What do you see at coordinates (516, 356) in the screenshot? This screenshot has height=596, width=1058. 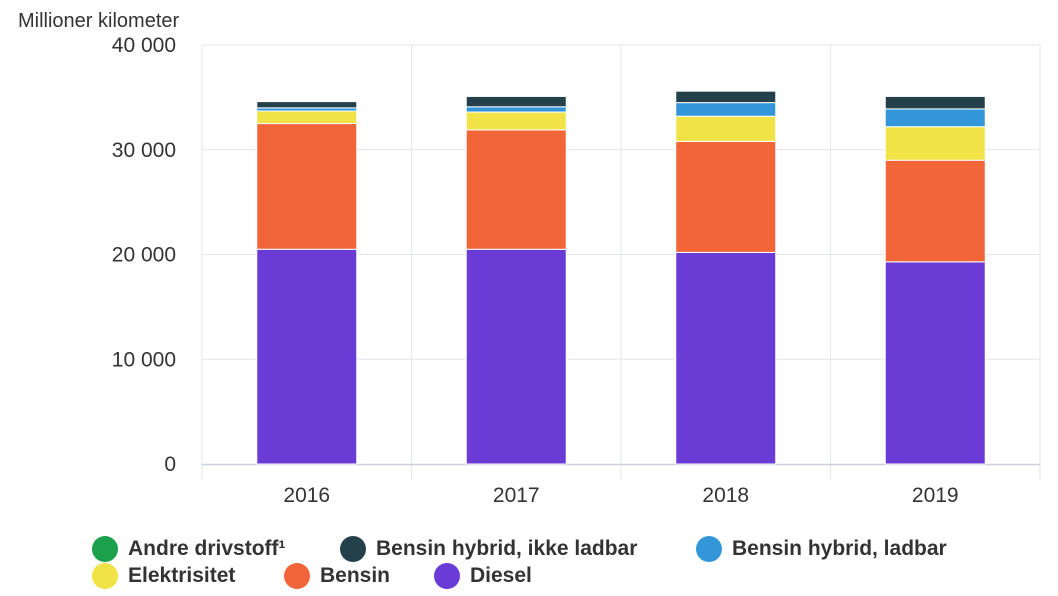 I see `bar-segment-diesel-2017` at bounding box center [516, 356].